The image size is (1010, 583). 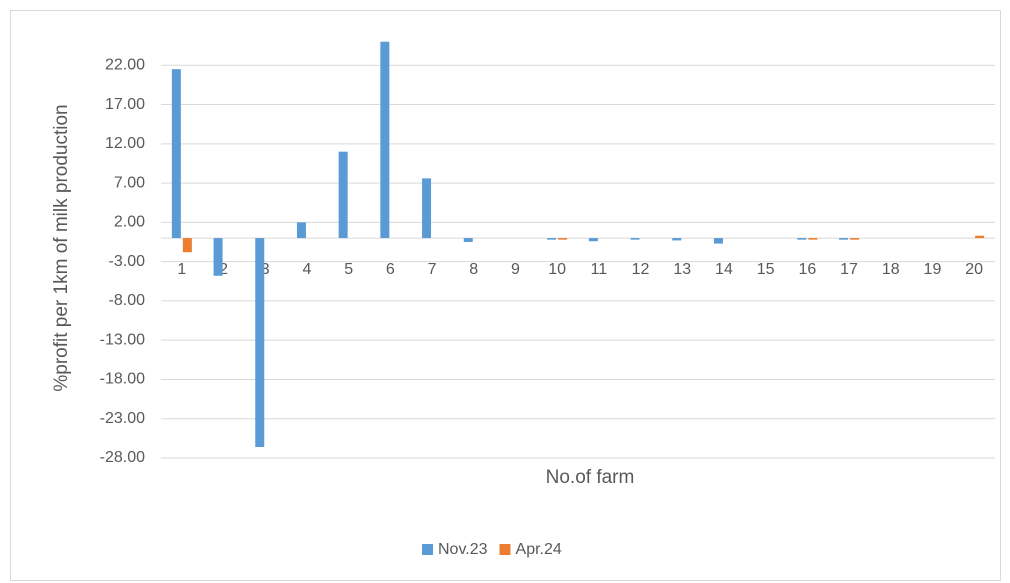 What do you see at coordinates (129, 222) in the screenshot?
I see `y-tick-label: 2.00` at bounding box center [129, 222].